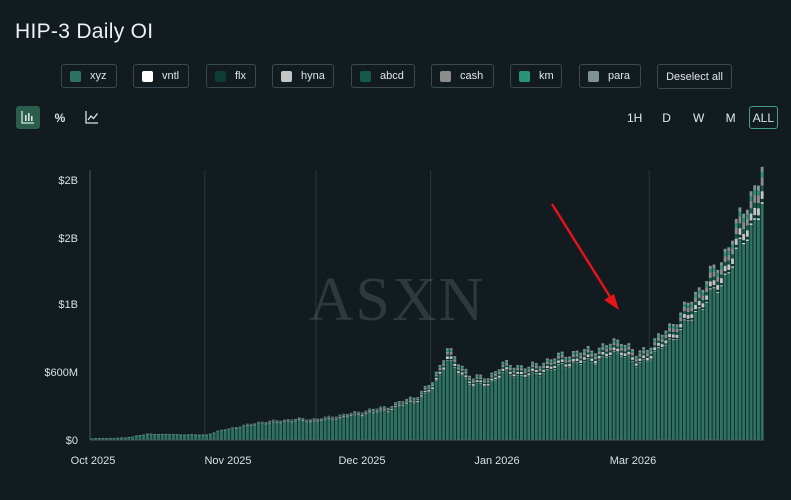  What do you see at coordinates (303, 76) in the screenshot?
I see `legend-item-hyna: hyna` at bounding box center [303, 76].